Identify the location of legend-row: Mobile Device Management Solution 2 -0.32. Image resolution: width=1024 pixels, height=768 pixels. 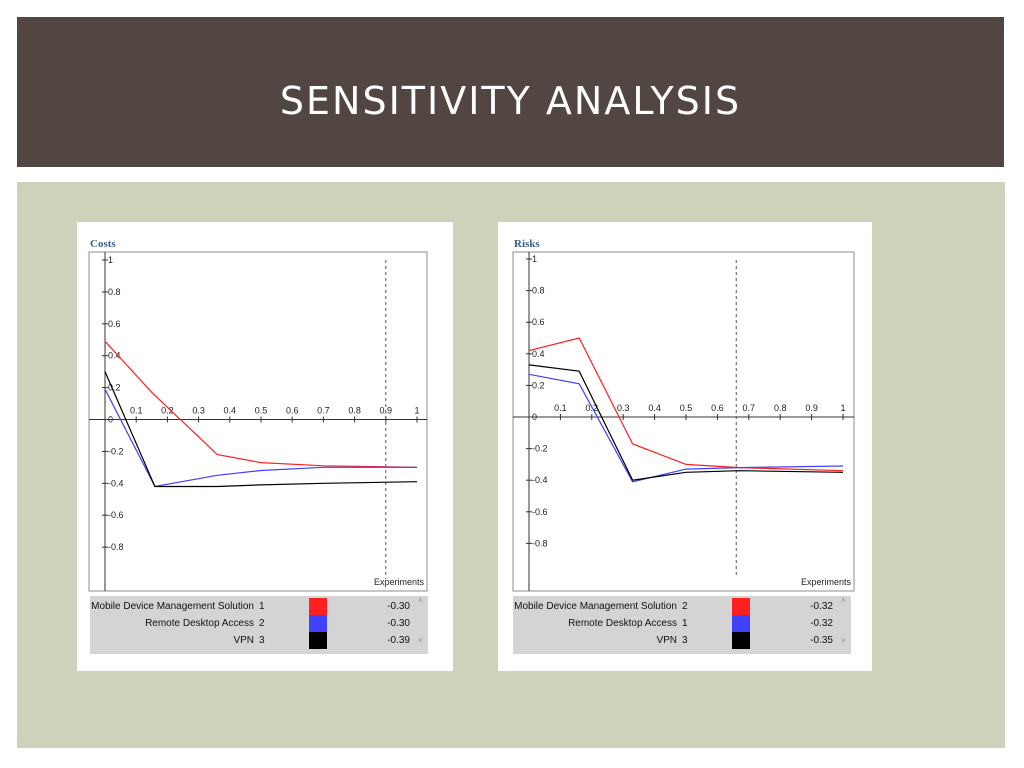
(682, 606).